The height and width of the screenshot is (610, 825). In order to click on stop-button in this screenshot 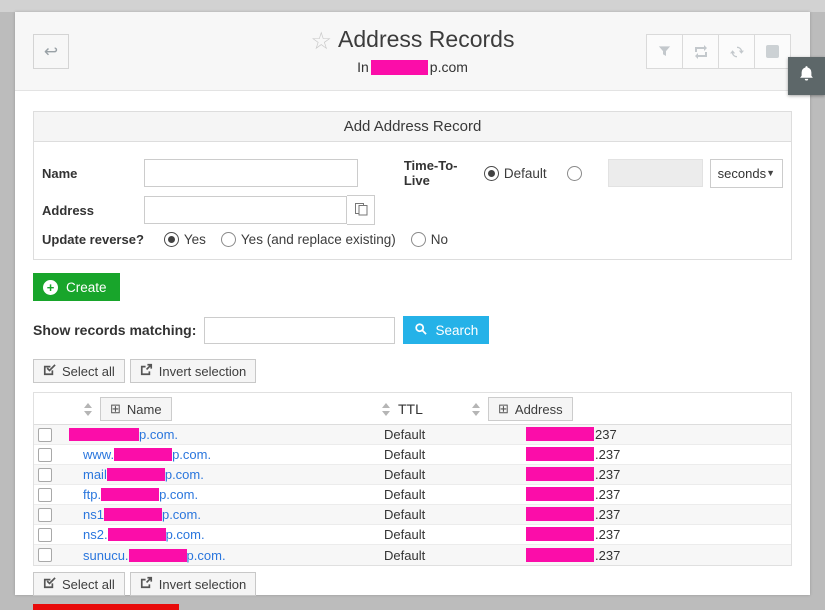, I will do `click(772, 51)`.